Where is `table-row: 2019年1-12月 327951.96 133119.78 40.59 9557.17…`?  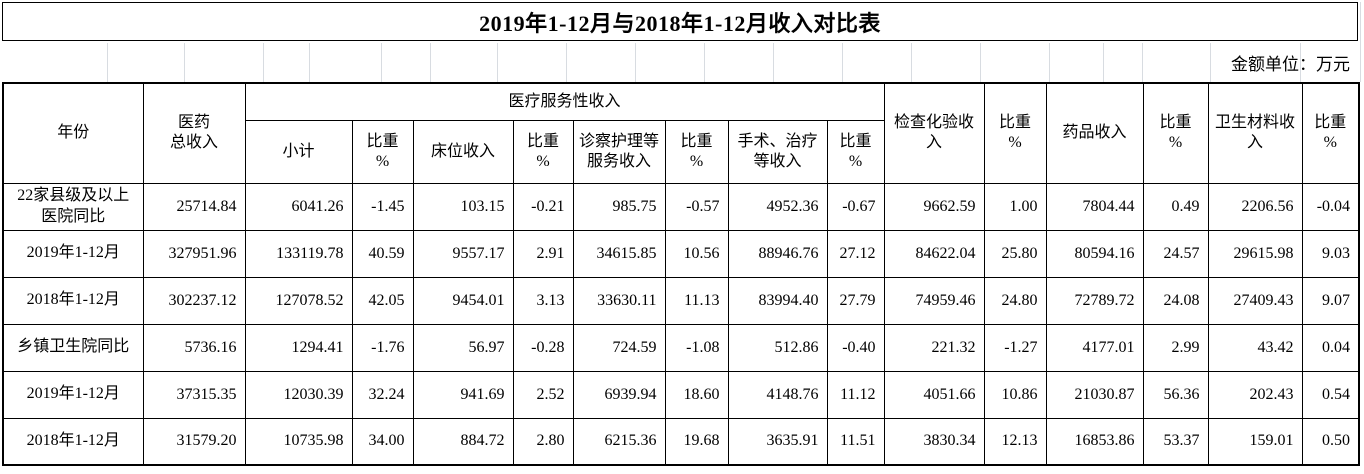
table-row: 2019年1-12月 327951.96 133119.78 40.59 9557.17… is located at coordinates (681, 253).